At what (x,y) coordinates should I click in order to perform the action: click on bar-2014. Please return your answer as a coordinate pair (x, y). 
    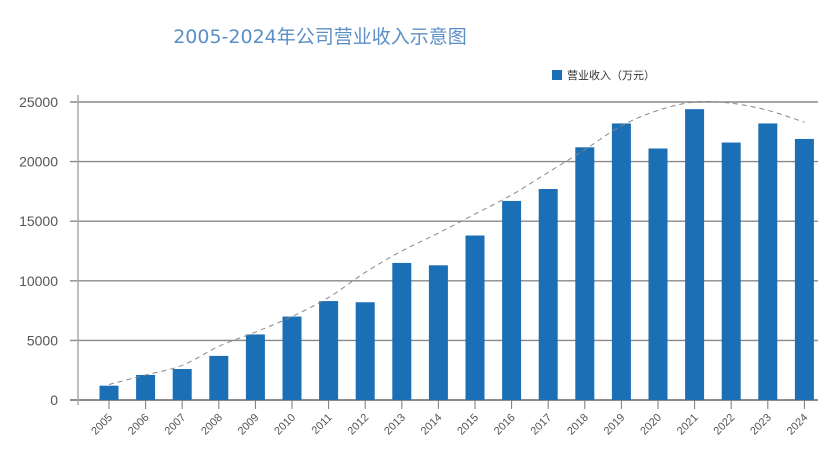
    Looking at the image, I should click on (438, 332).